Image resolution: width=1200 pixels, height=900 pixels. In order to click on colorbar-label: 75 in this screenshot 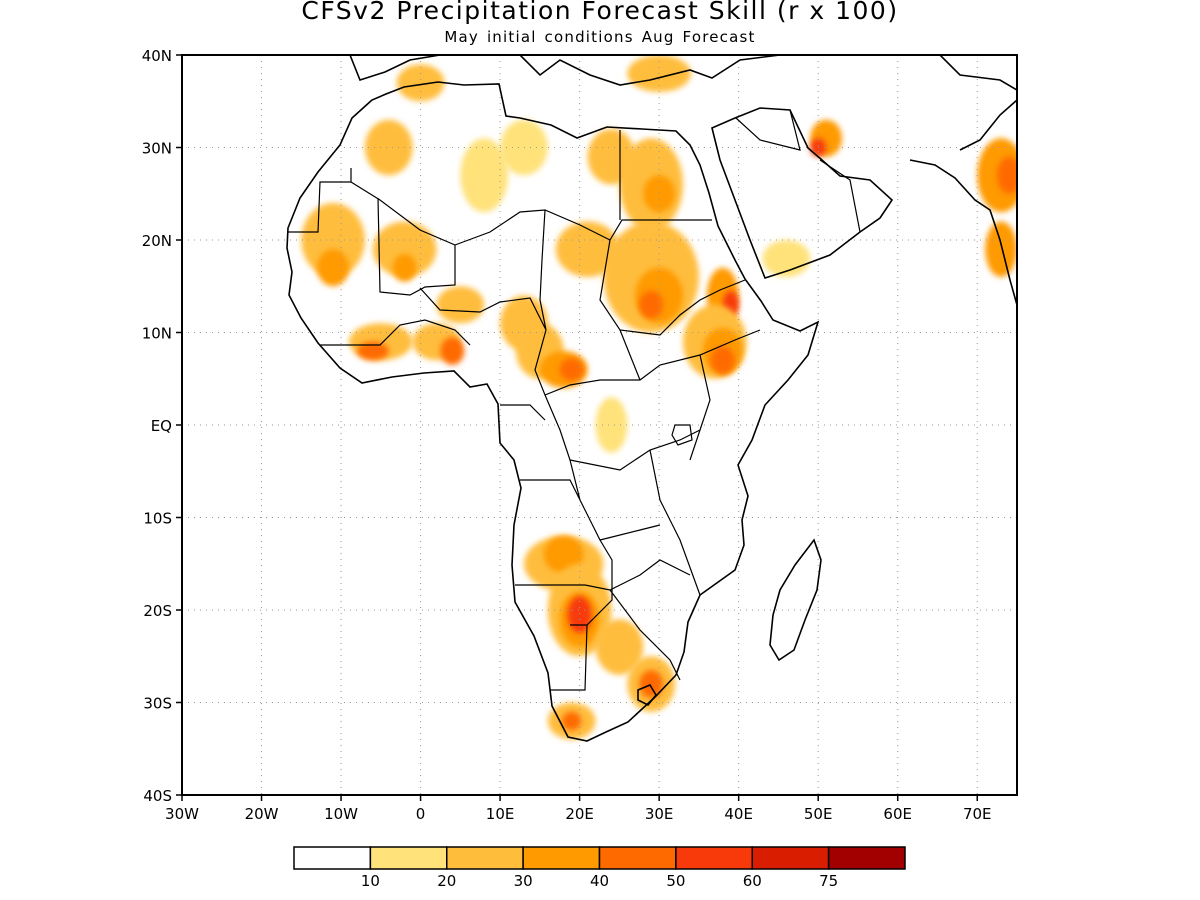, I will do `click(828, 881)`.